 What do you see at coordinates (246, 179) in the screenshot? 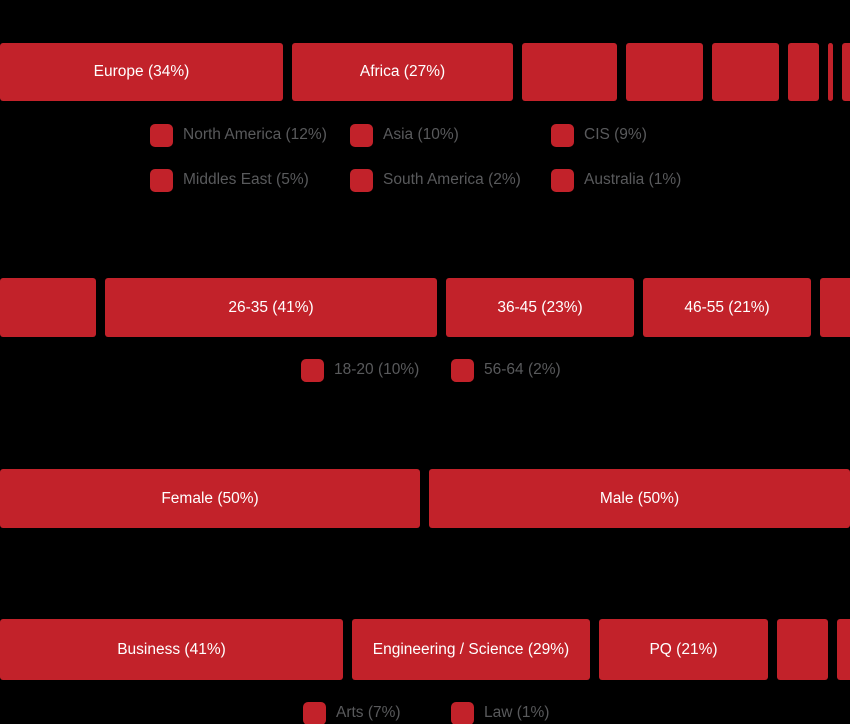
I see `legend-label: Middles East (5%)` at bounding box center [246, 179].